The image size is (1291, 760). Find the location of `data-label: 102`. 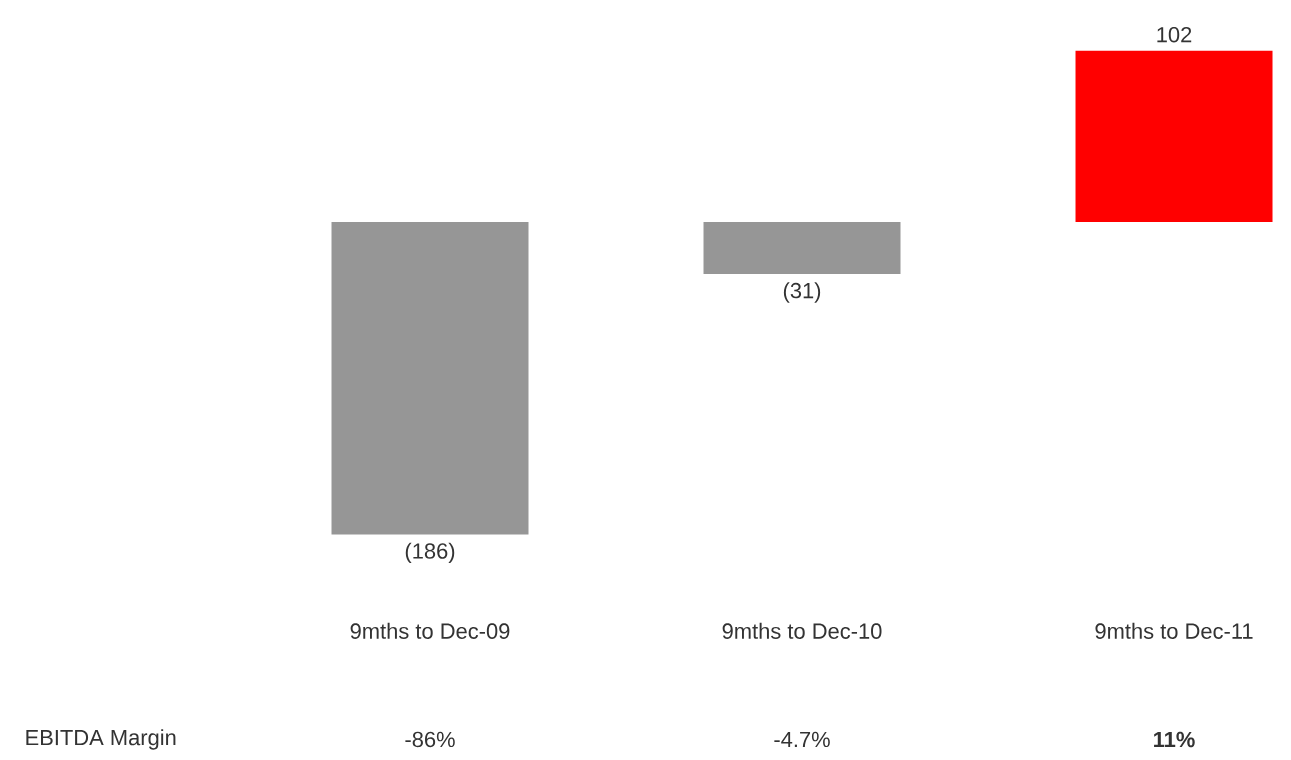

data-label: 102 is located at coordinates (1174, 34).